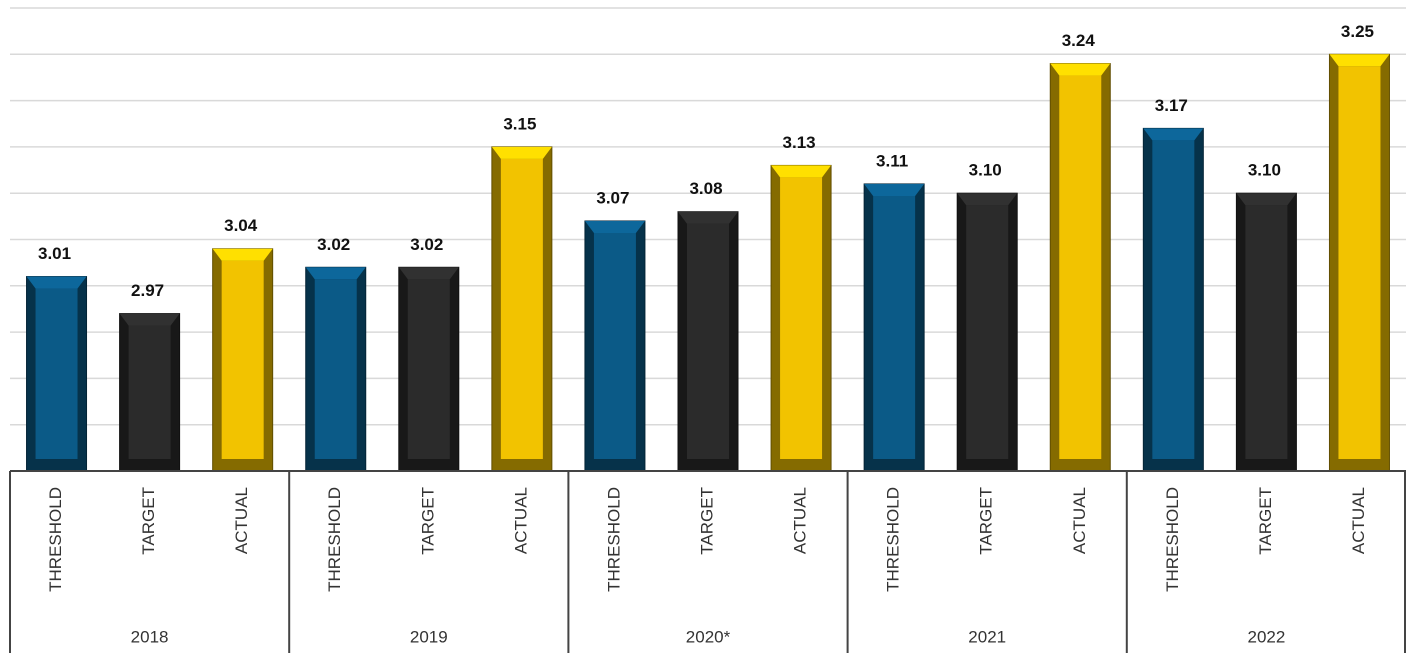 The image size is (1406, 653). What do you see at coordinates (1171, 105) in the screenshot?
I see `value-label: 3.17` at bounding box center [1171, 105].